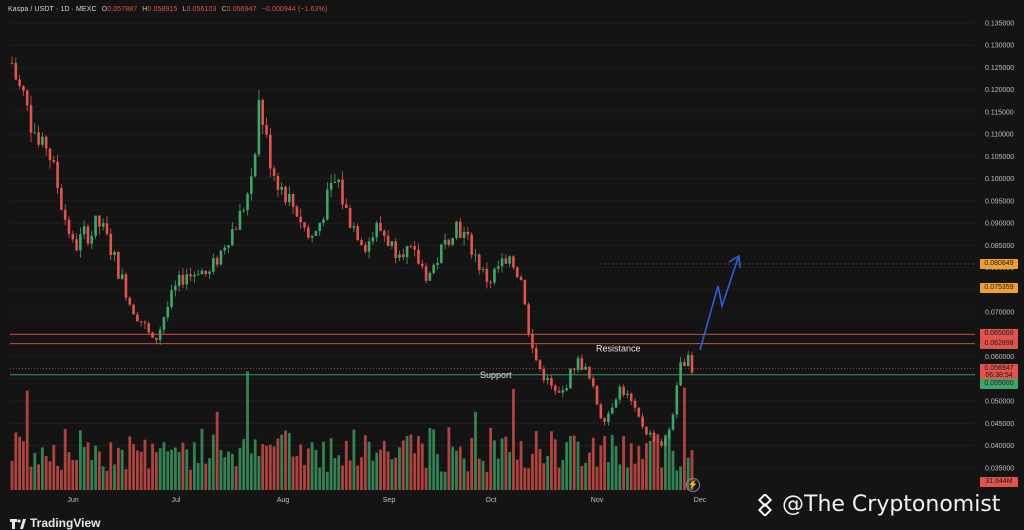 This screenshot has width=1024, height=530. I want to click on y-tick-label: 0.070000, so click(999, 313).